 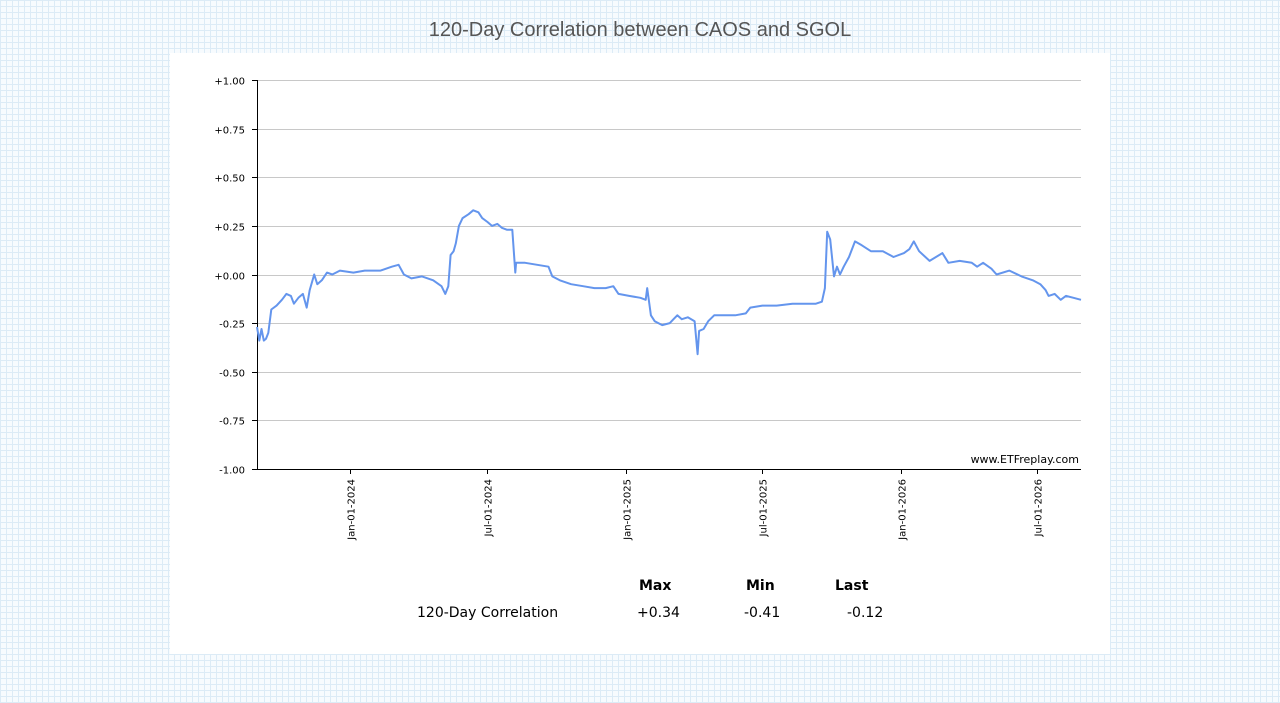 I want to click on y-tick-label: -0.75, so click(x=232, y=422).